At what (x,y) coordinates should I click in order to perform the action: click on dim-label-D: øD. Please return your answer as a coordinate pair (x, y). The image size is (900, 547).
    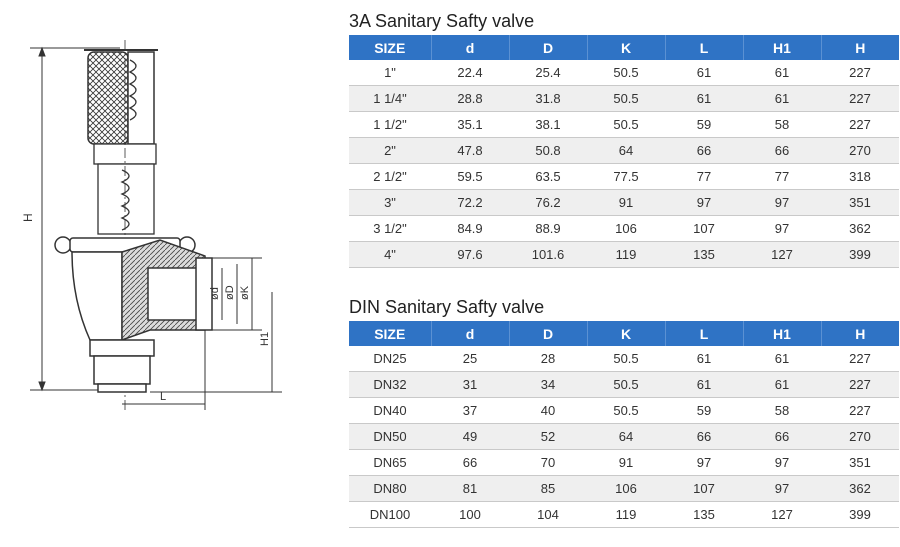
    Looking at the image, I should click on (230, 292).